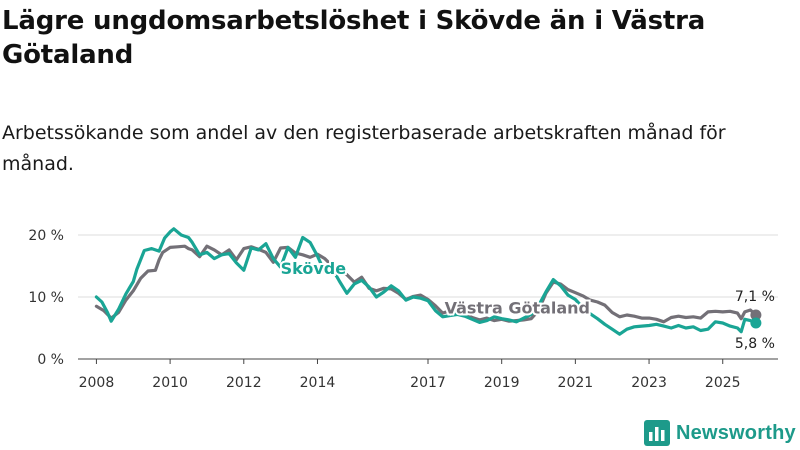 The height and width of the screenshot is (450, 800). I want to click on x-tick-label: 2014, so click(318, 383).